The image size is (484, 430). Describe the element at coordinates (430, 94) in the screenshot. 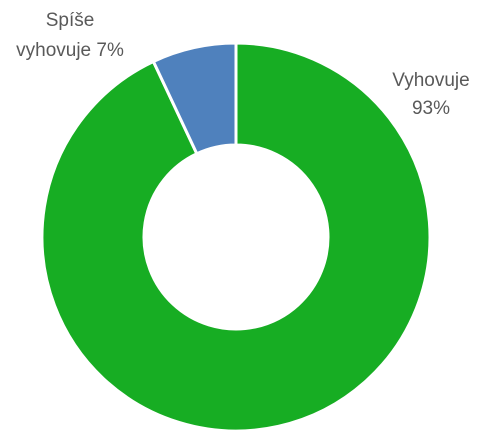

I see `data-label-vyhovuje: Vyhovuje 93%` at that location.